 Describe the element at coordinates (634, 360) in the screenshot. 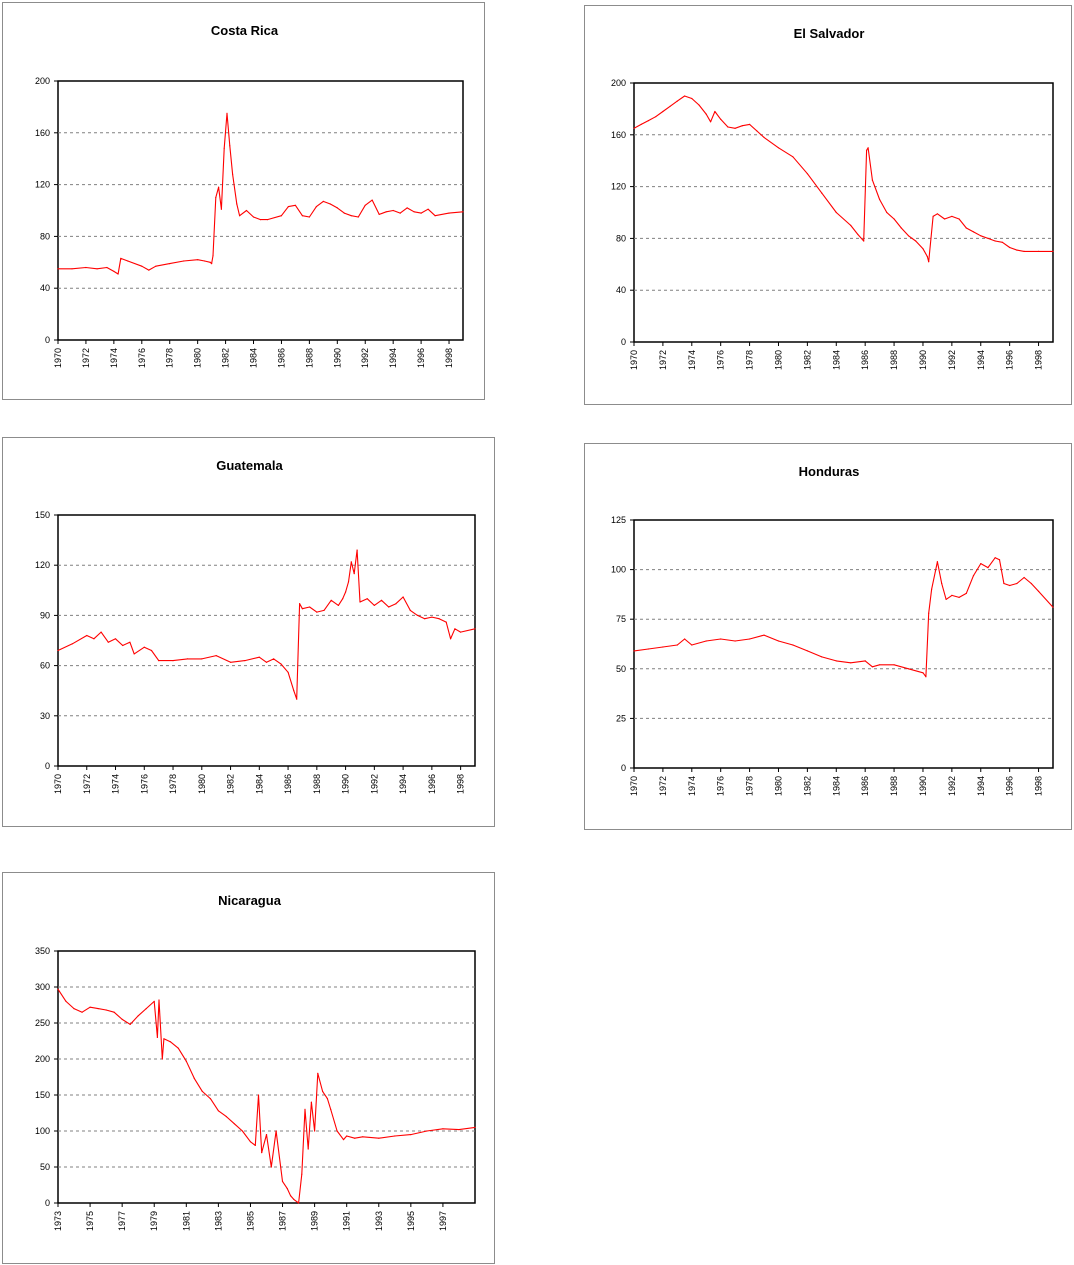

I see `x-tick-label: 1970` at that location.